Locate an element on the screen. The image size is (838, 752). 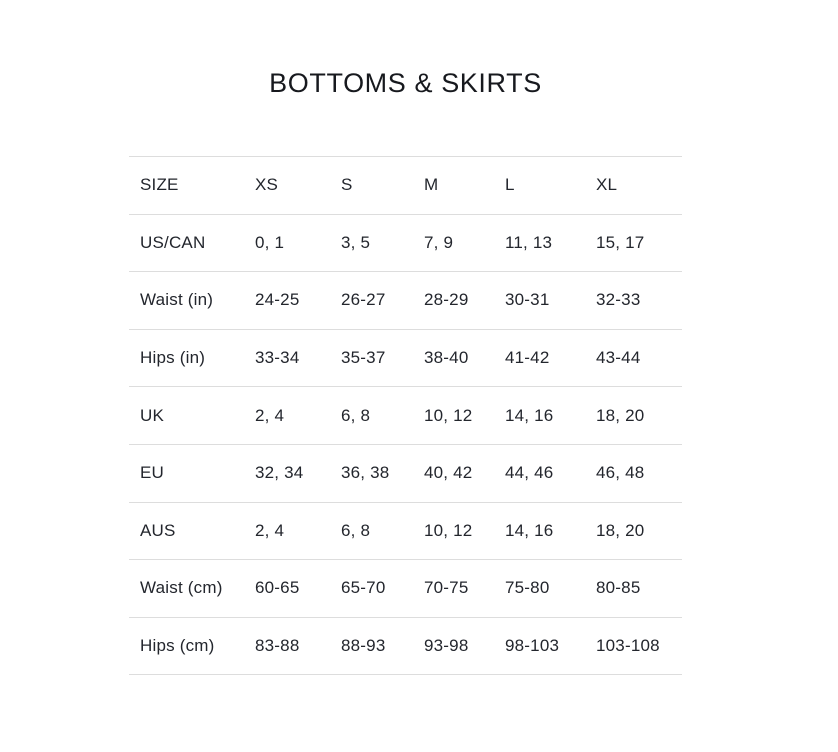
cell-value: 65-70 is located at coordinates (363, 588).